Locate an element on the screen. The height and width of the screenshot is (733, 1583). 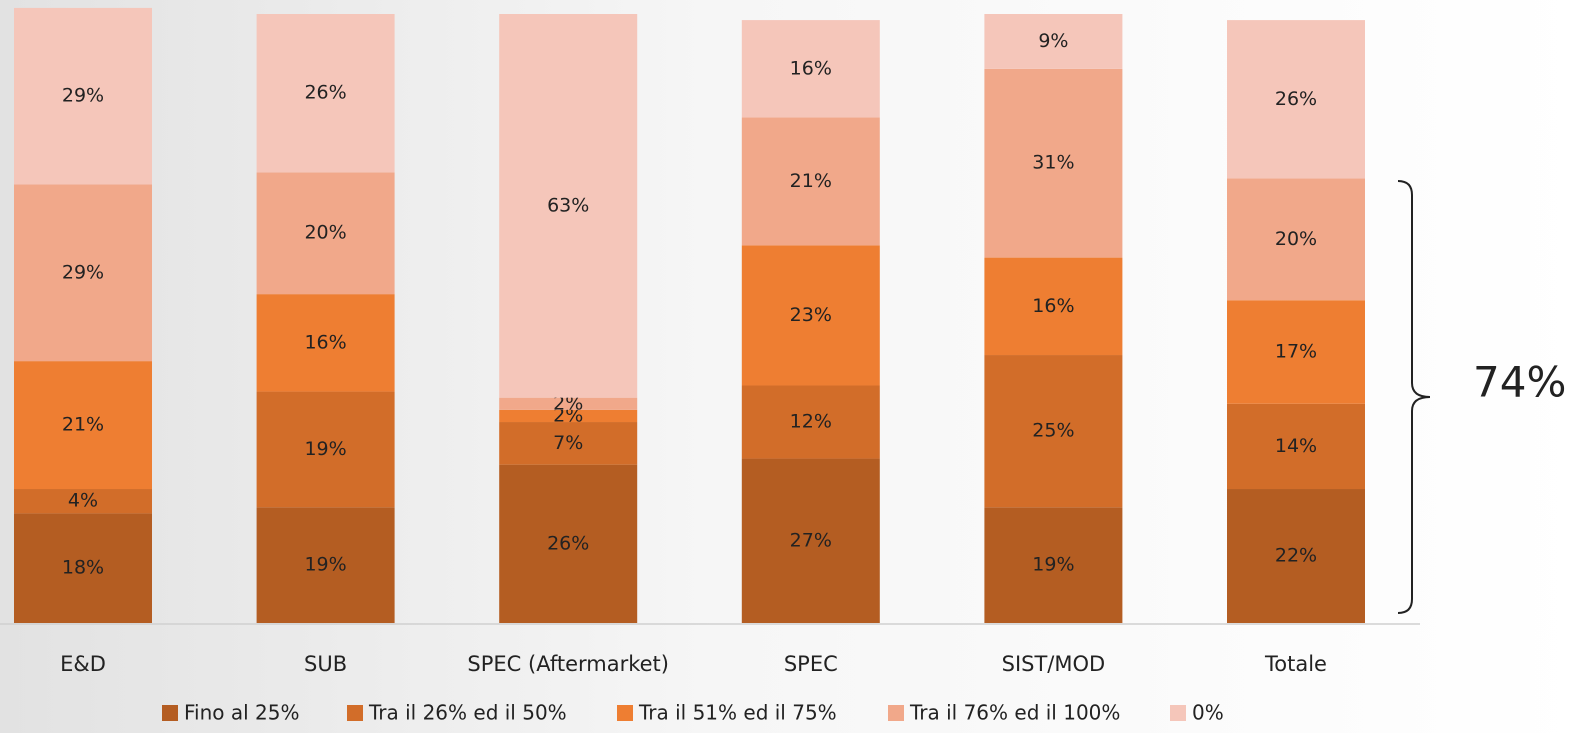
legend-label: Tra il 26% ed il 50% is located at coordinates (467, 713).